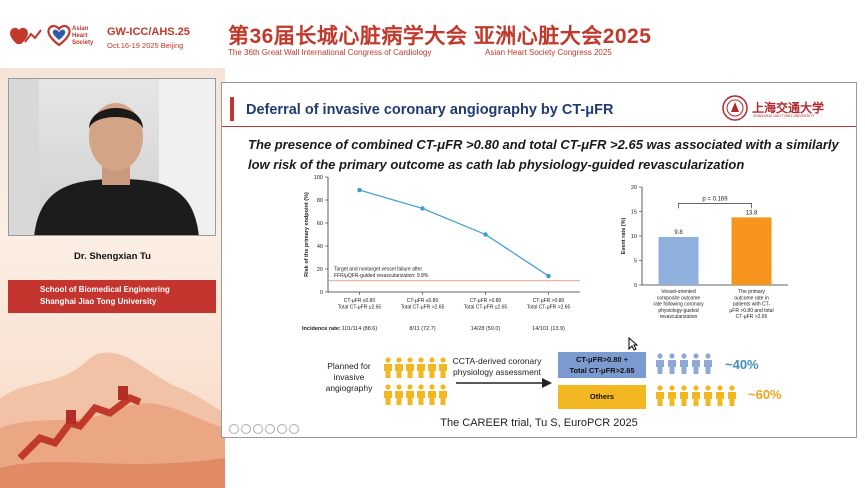 The height and width of the screenshot is (488, 865). Describe the element at coordinates (320, 247) in the screenshot. I see `y-tick-label: 40` at that location.